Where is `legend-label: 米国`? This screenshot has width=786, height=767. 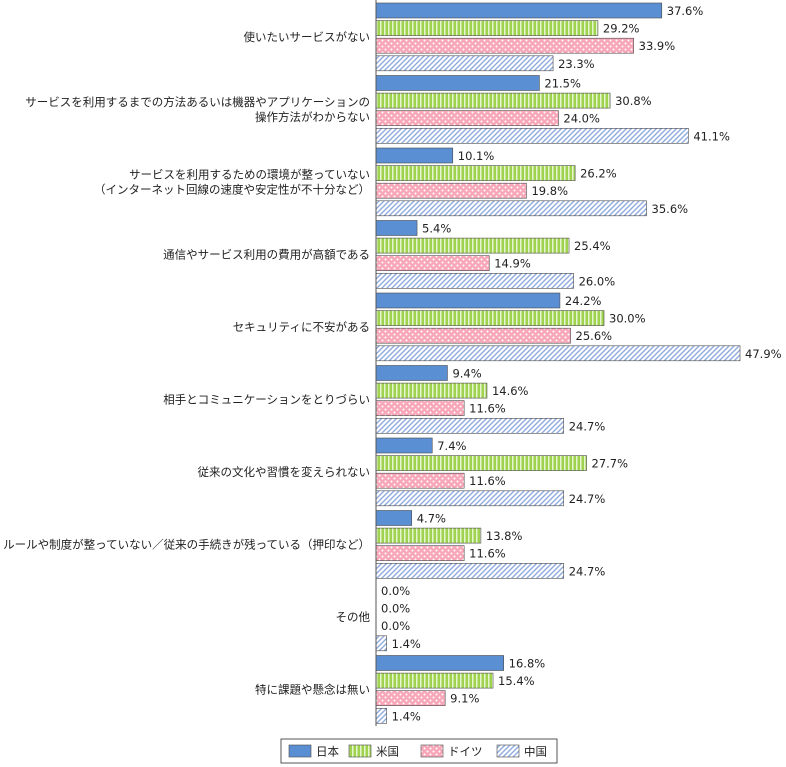
legend-label: 米国 is located at coordinates (387, 752).